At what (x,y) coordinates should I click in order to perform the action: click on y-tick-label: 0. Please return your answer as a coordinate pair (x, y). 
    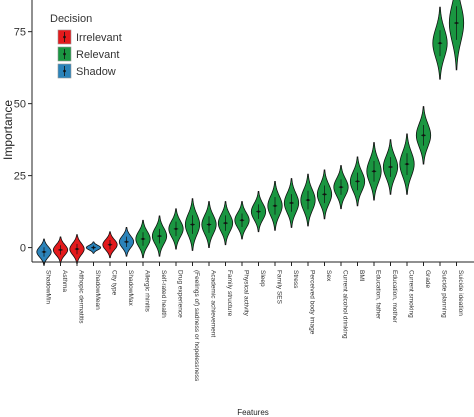
    Looking at the image, I should click on (23, 249).